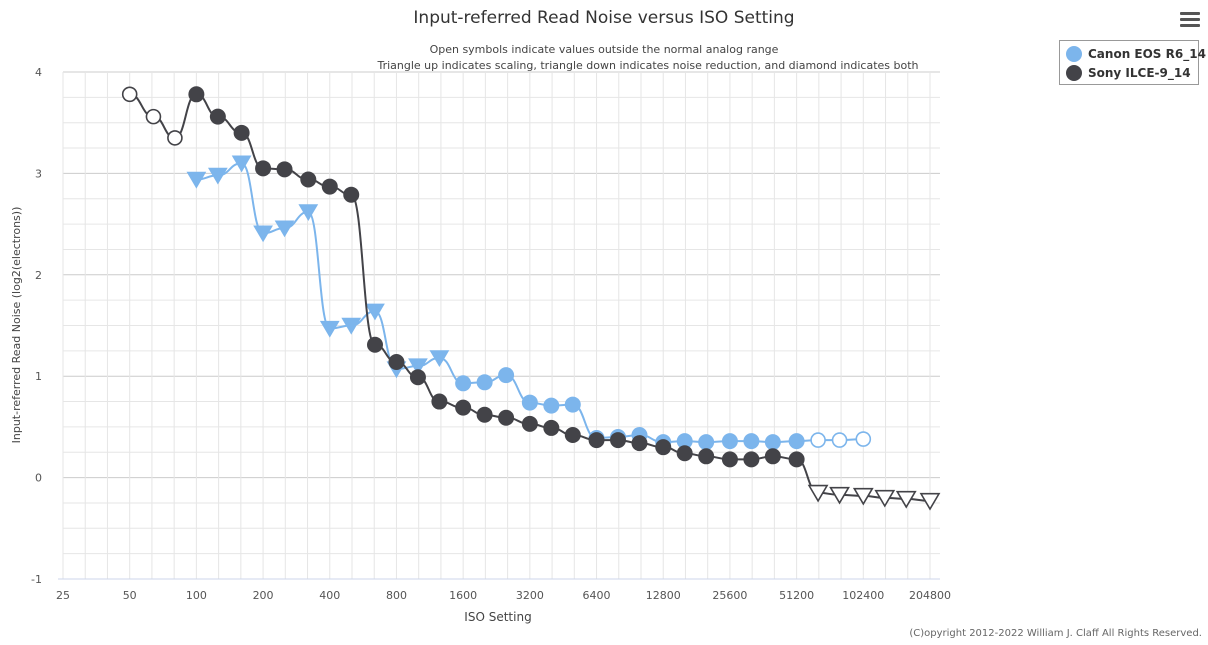 The width and height of the screenshot is (1208, 645). What do you see at coordinates (263, 595) in the screenshot?
I see `x-tick-label: 200` at bounding box center [263, 595].